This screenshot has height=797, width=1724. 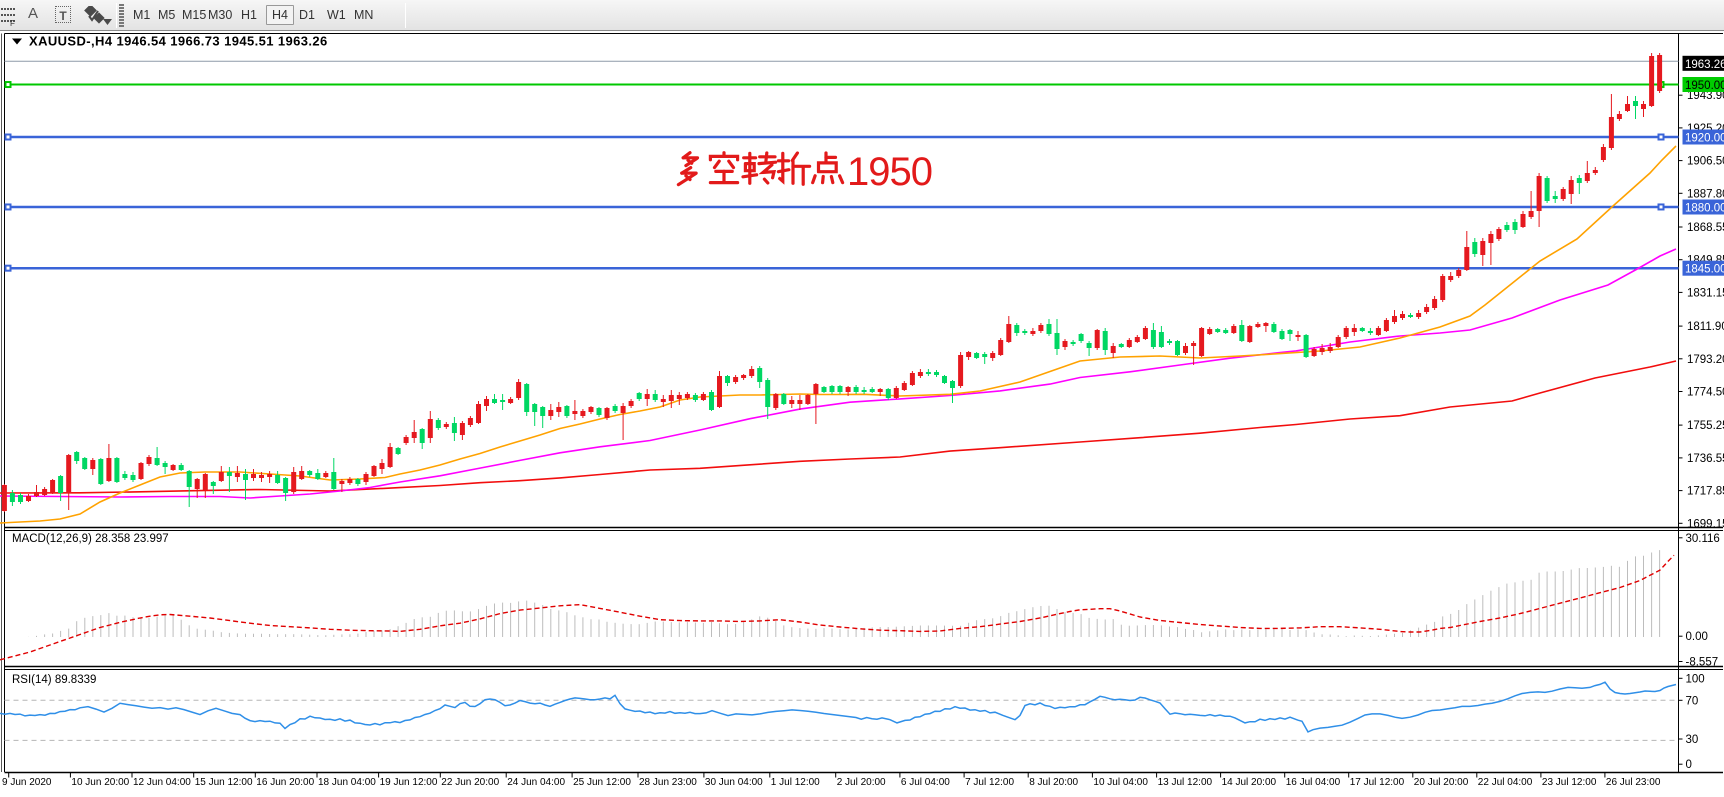 I want to click on svg-text: RSI(14) 89.8339, so click(x=54, y=680).